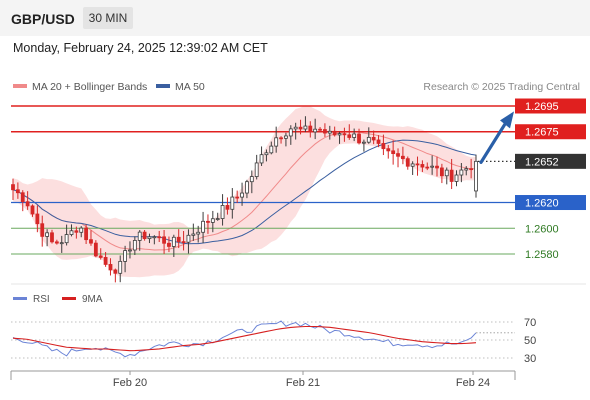 Image resolution: width=590 pixels, height=400 pixels. Describe the element at coordinates (20, 86) in the screenshot. I see `ma20-legend-swatch` at that location.